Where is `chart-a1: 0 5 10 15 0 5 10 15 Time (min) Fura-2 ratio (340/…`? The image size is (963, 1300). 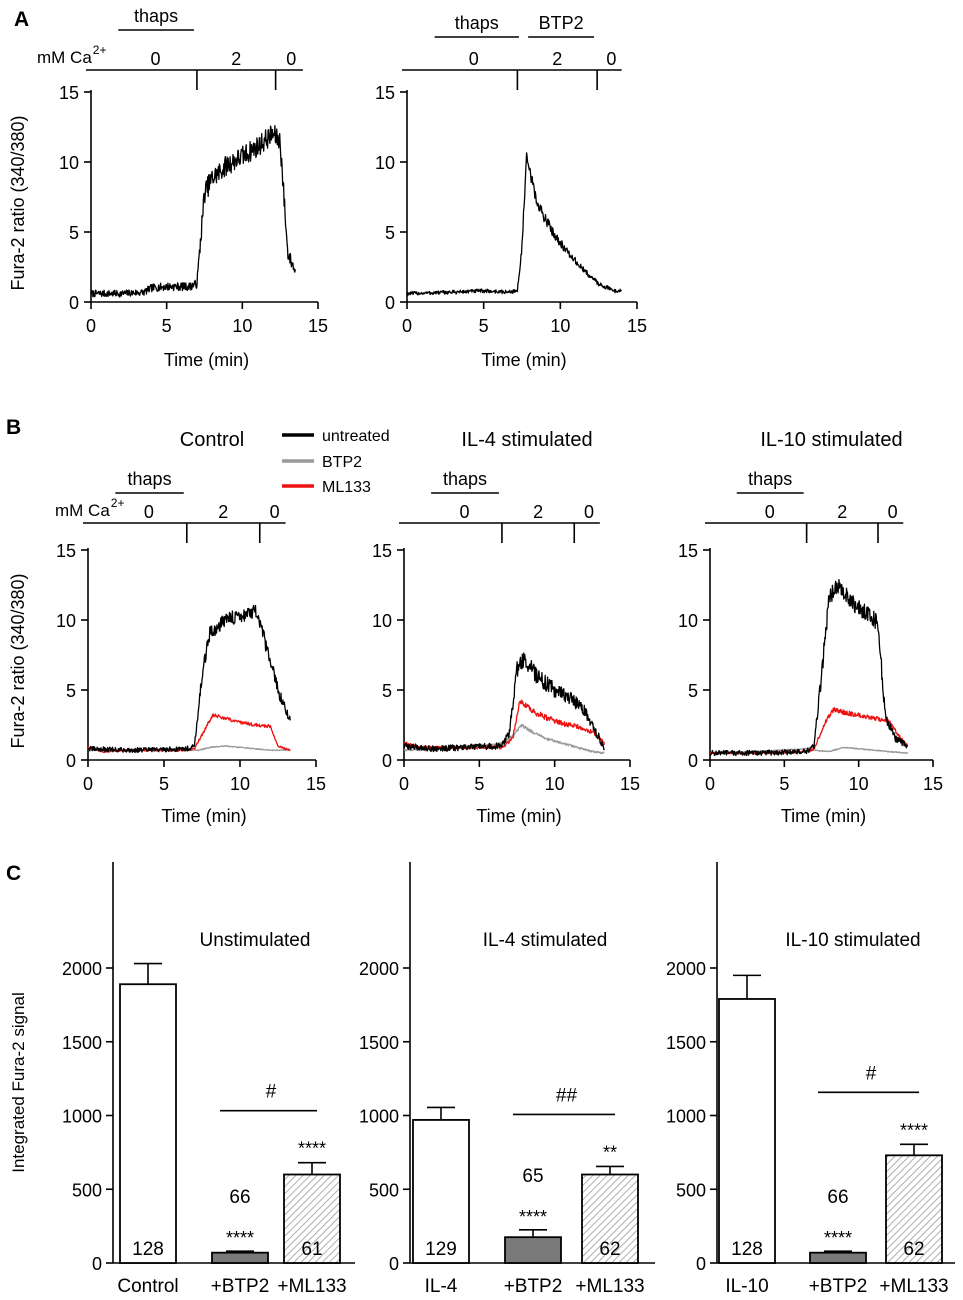
chart-a1: 0 5 10 15 0 5 10 15 Time (min) Fura-2 ratio (340/… is located at coordinates (168, 188).